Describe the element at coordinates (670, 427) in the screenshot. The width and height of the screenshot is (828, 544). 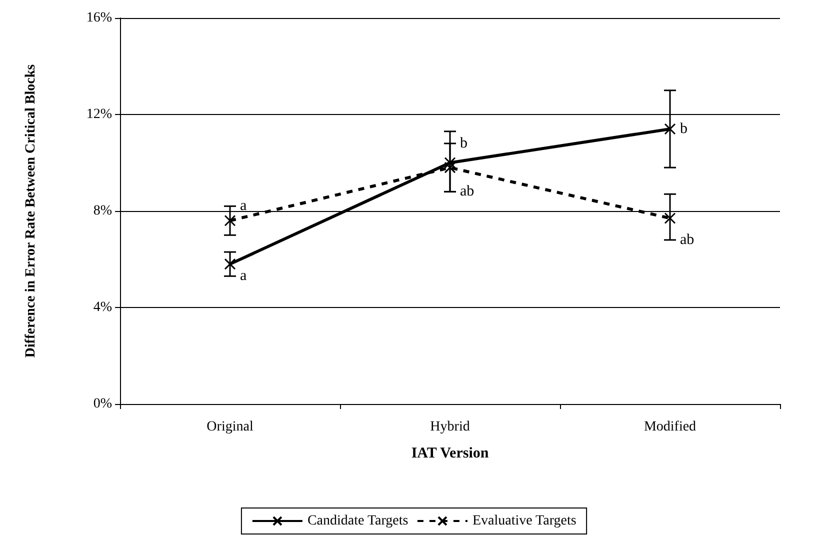
I see `x-tick-label: Modified` at that location.